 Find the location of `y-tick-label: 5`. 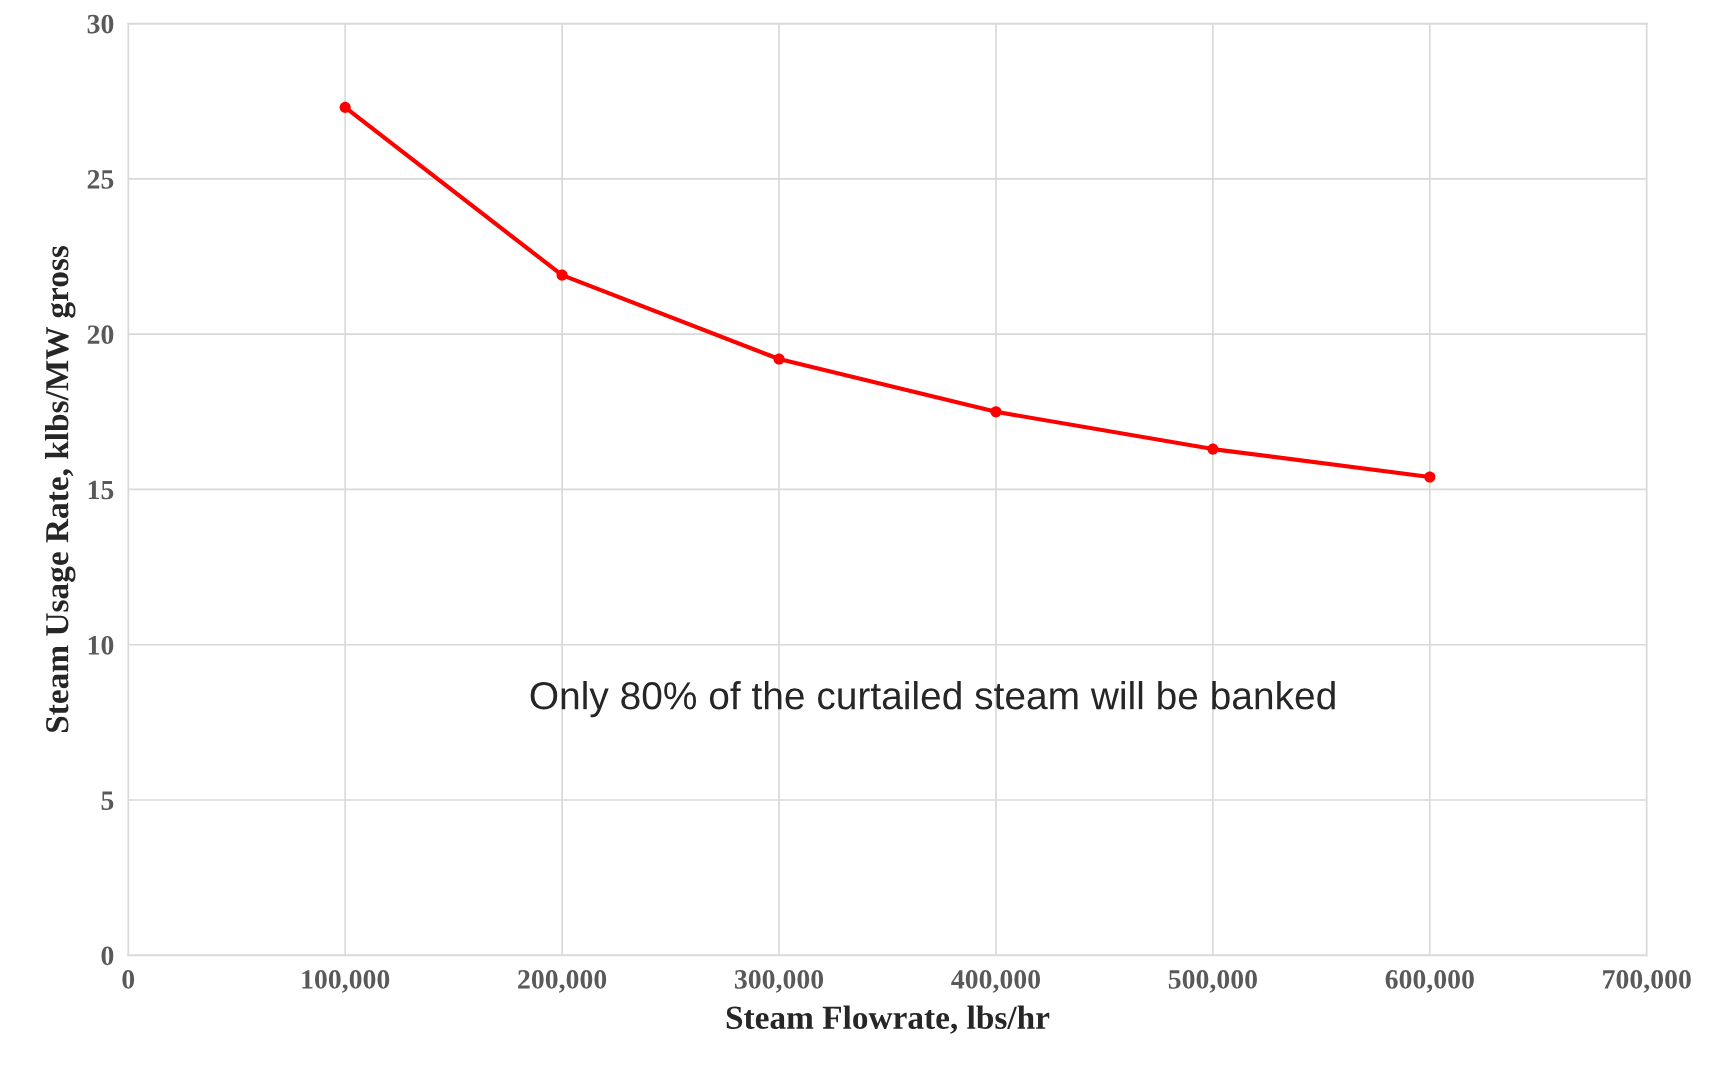

y-tick-label: 5 is located at coordinates (107, 800).